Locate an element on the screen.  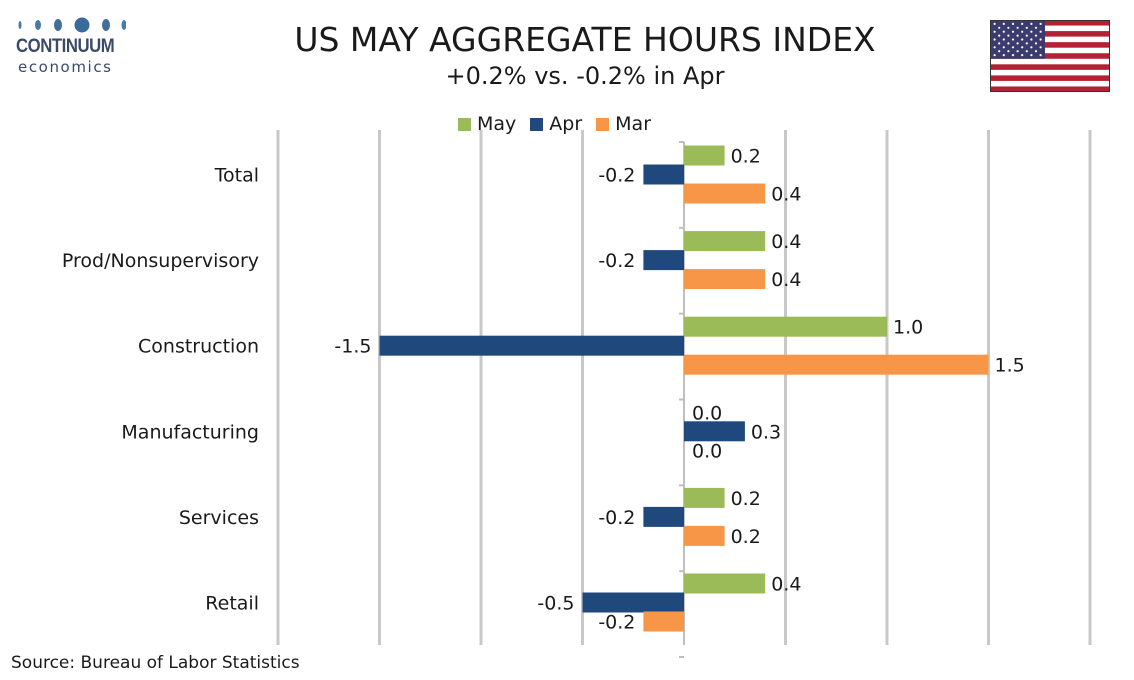
legend-item-mar: Mar is located at coordinates (623, 124).